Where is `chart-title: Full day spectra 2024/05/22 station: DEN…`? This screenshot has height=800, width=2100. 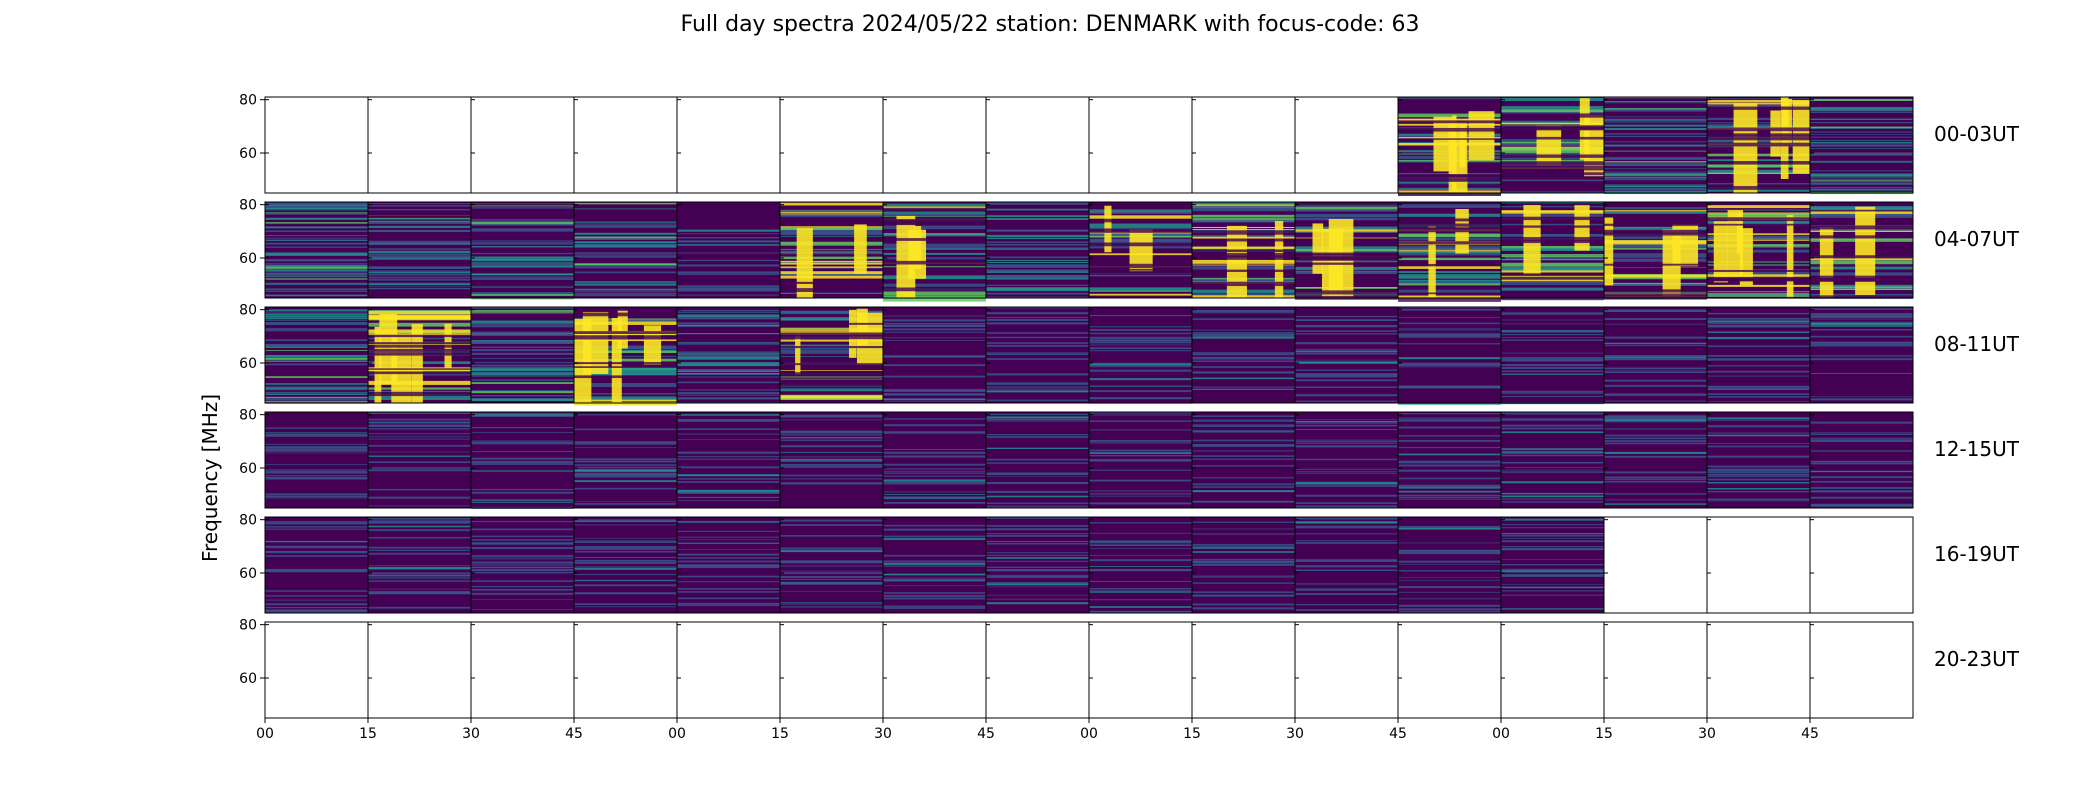 chart-title: Full day spectra 2024/05/22 station: DEN… is located at coordinates (1050, 24).